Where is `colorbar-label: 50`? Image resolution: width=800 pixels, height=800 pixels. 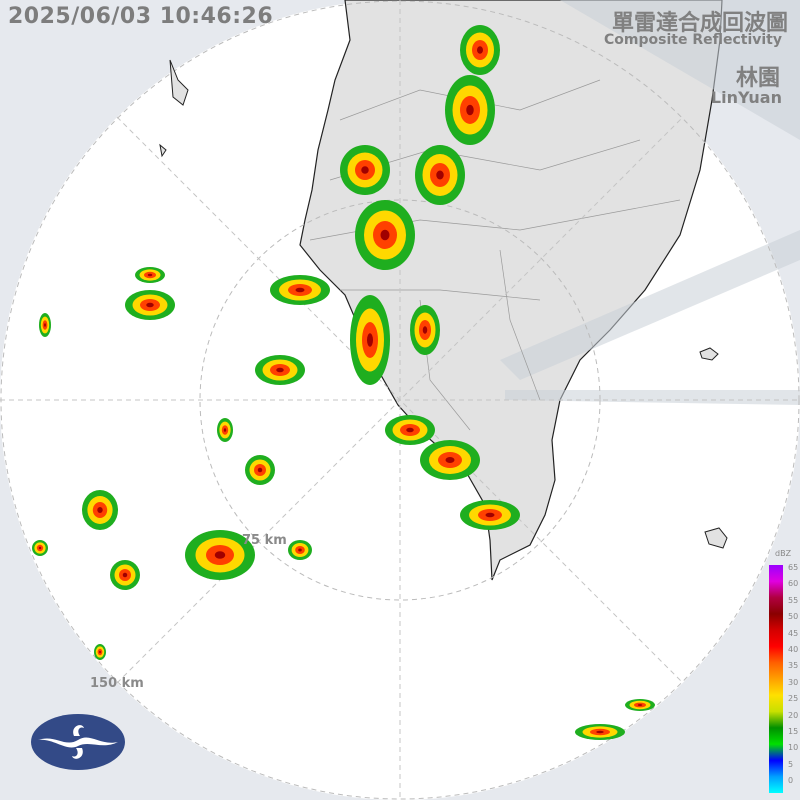 colorbar-label: 50 is located at coordinates (793, 617).